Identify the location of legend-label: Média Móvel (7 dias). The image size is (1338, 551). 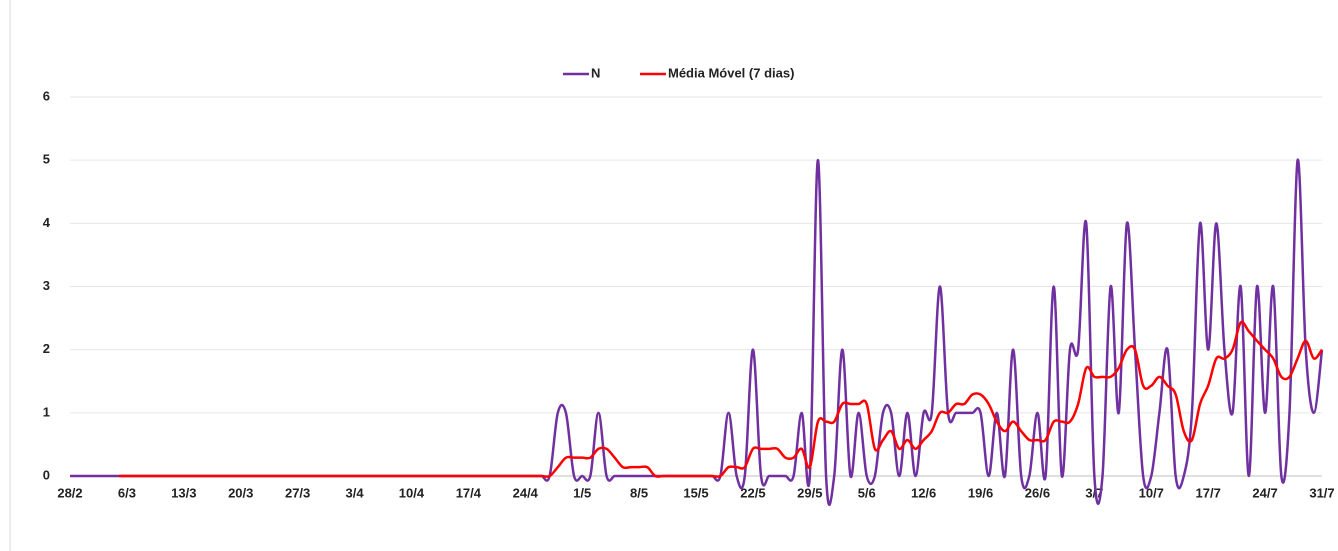
(731, 72).